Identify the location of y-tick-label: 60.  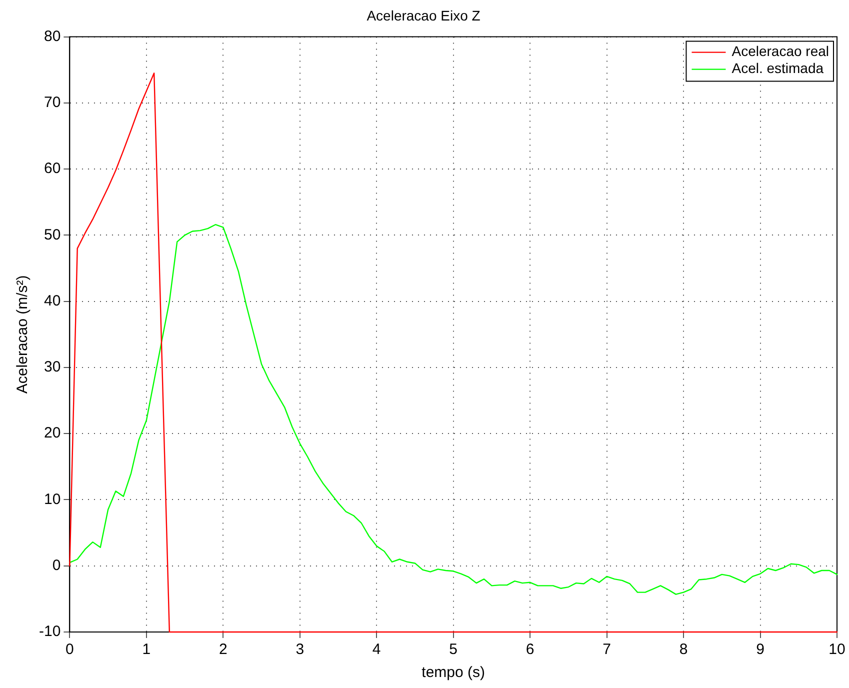
(52, 169).